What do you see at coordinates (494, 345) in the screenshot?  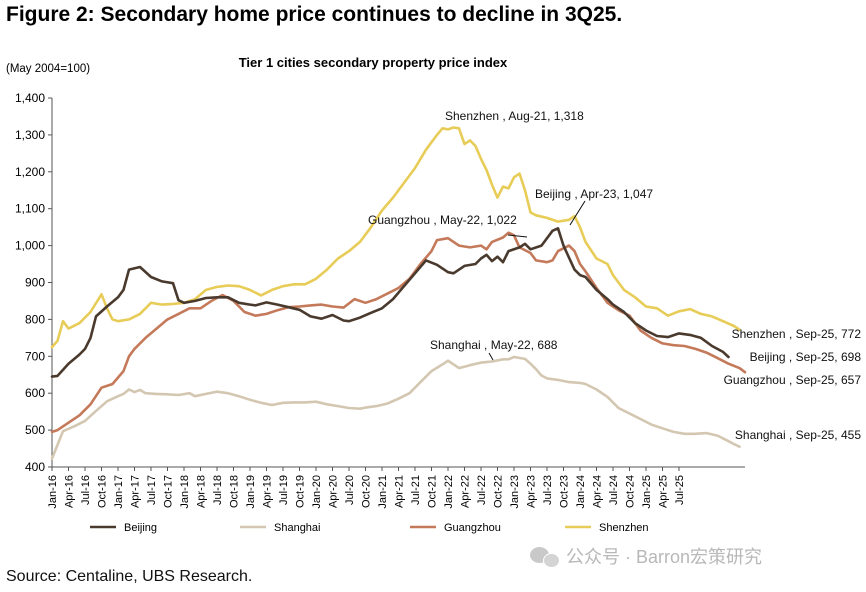 I see `annotation-shanghai: Shanghai , May-22, 688` at bounding box center [494, 345].